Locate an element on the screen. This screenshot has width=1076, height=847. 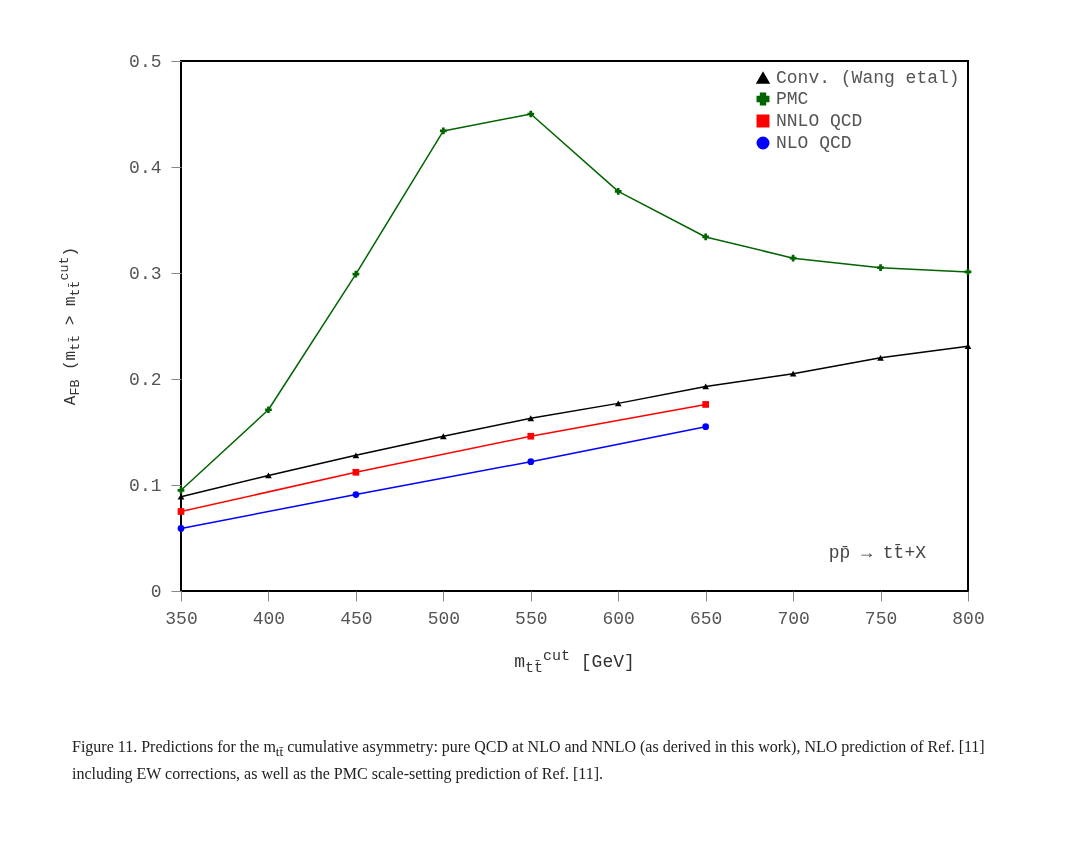
legend-label: NLO QCD is located at coordinates (814, 143).